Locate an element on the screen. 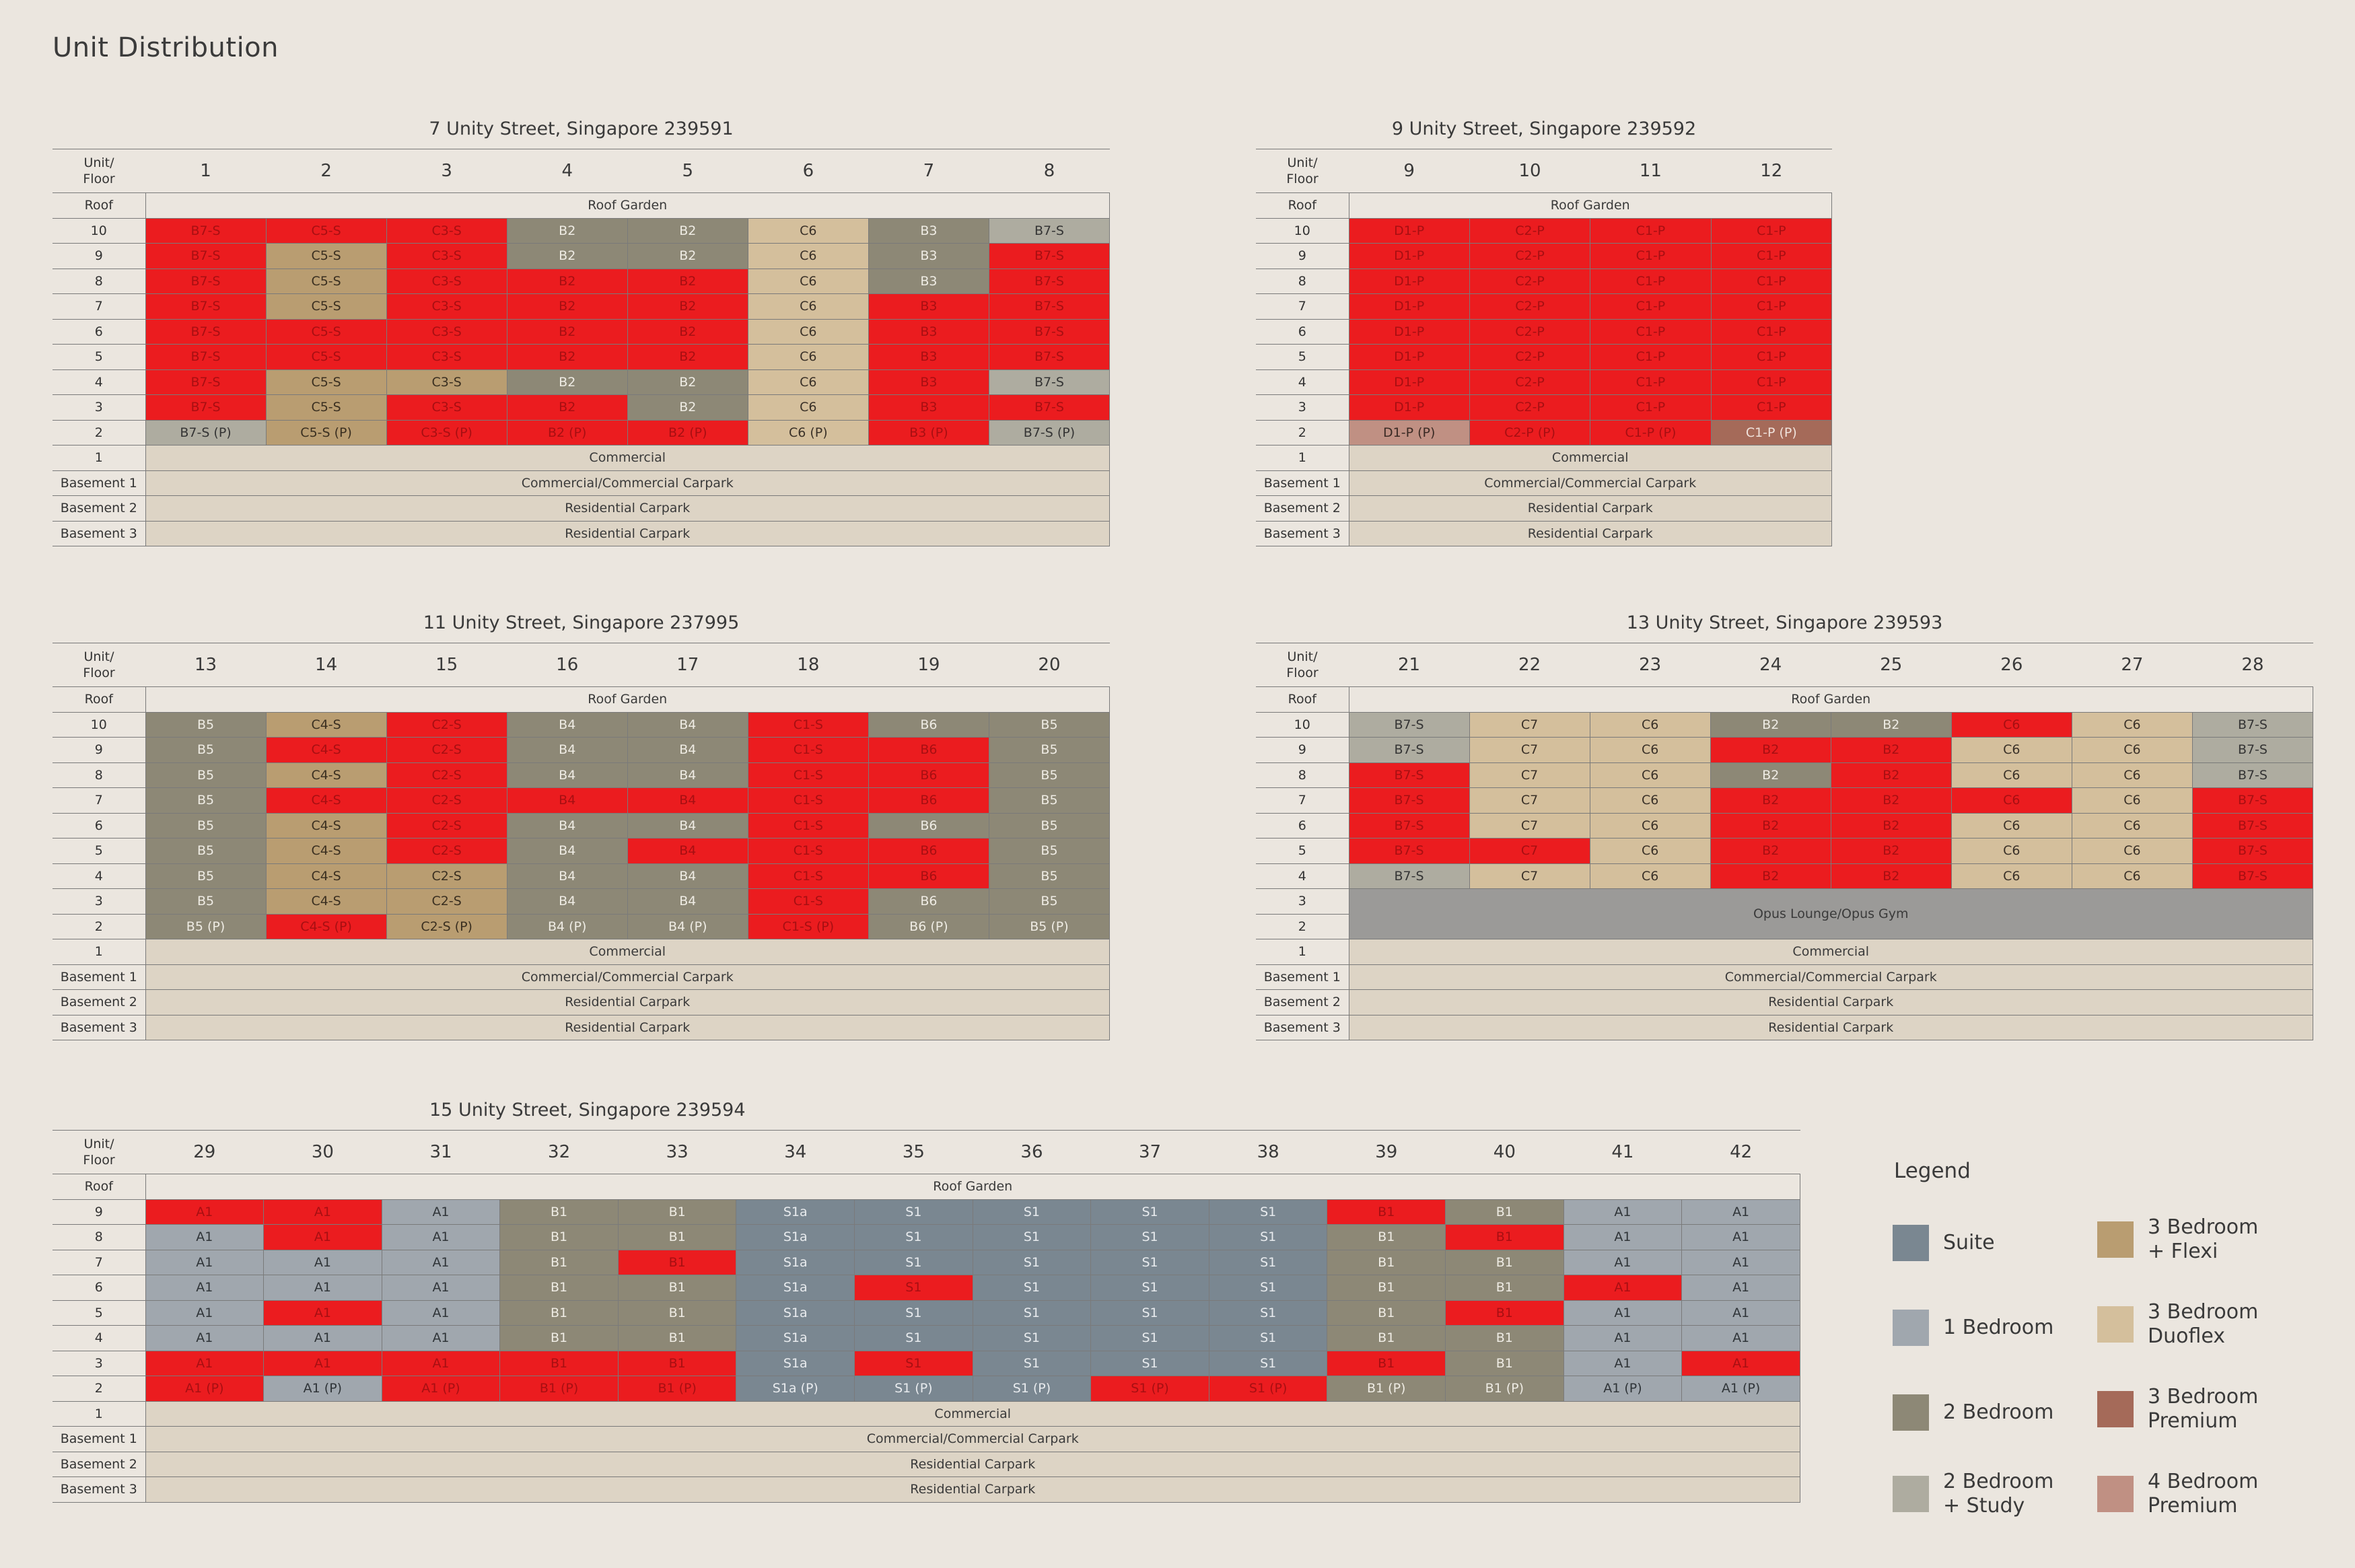 The image size is (2355, 1568). unit-cell: B3 is located at coordinates (928, 382).